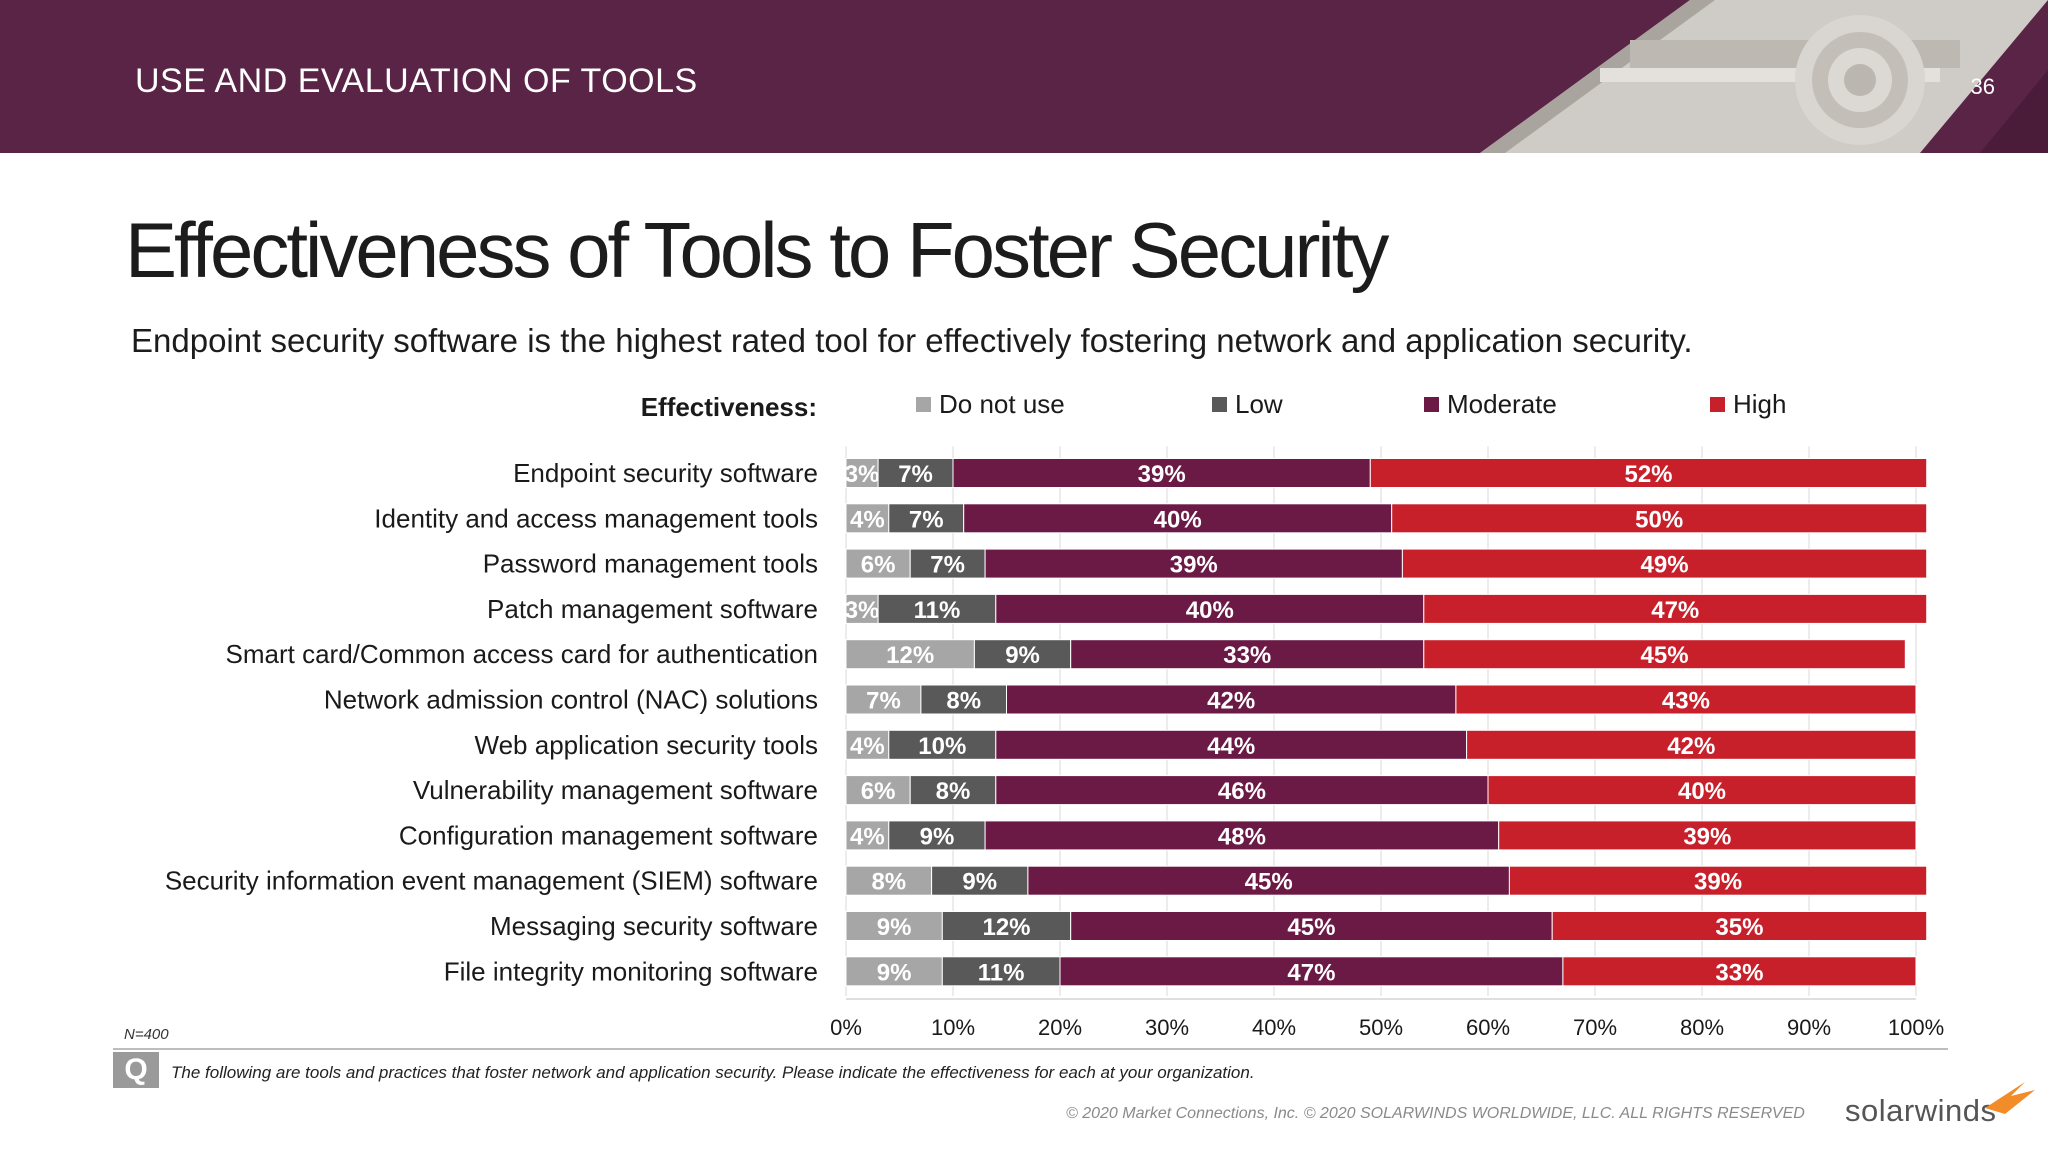 The height and width of the screenshot is (1152, 2048). I want to click on category-label: Web application security tools, so click(646, 745).